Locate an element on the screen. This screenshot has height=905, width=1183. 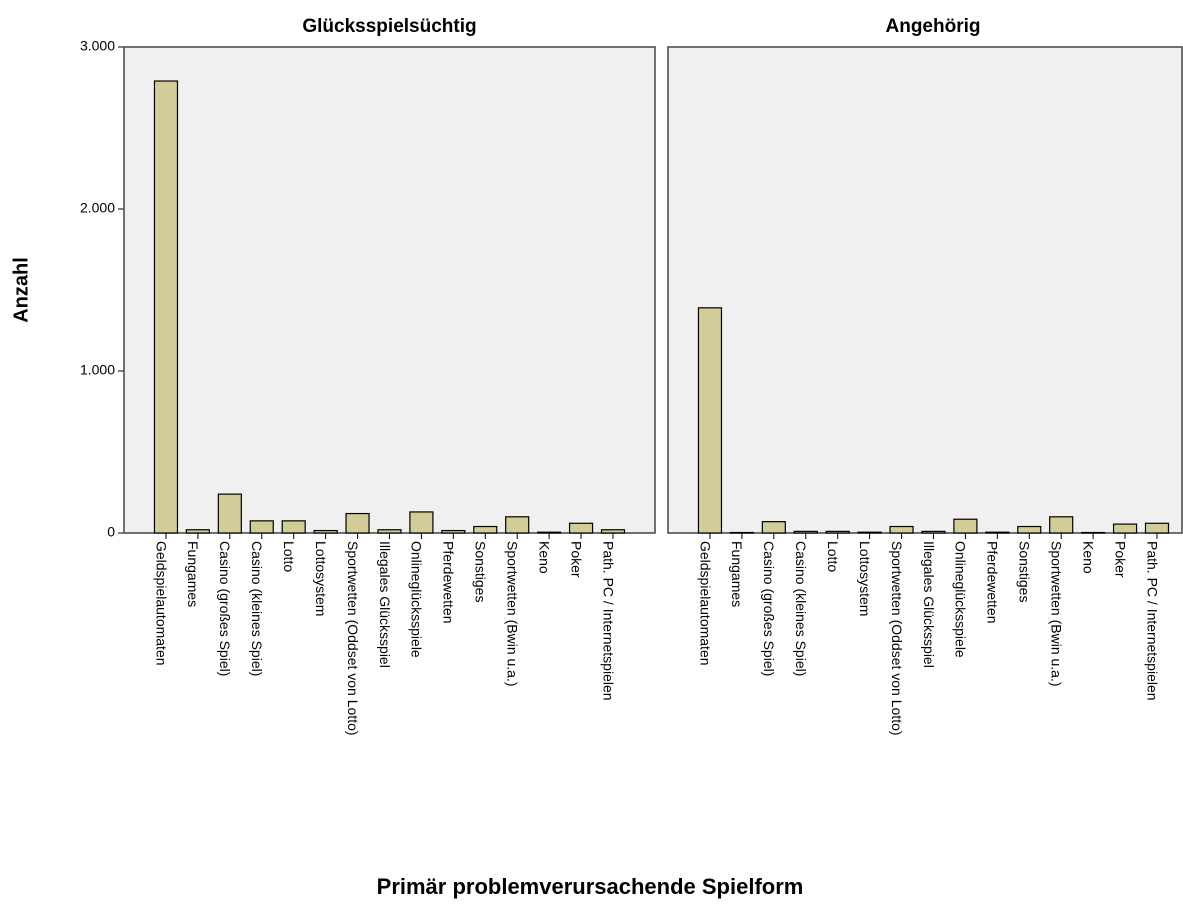
y-tick-label: 3.000 is located at coordinates (97, 46).